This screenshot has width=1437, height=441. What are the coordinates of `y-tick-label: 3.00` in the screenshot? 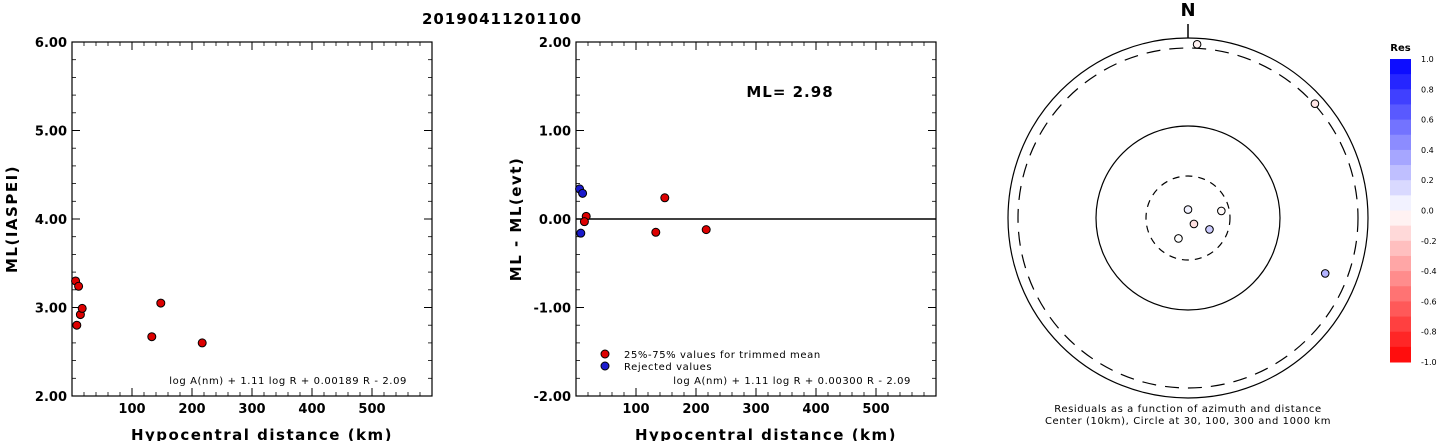 It's located at (51, 309).